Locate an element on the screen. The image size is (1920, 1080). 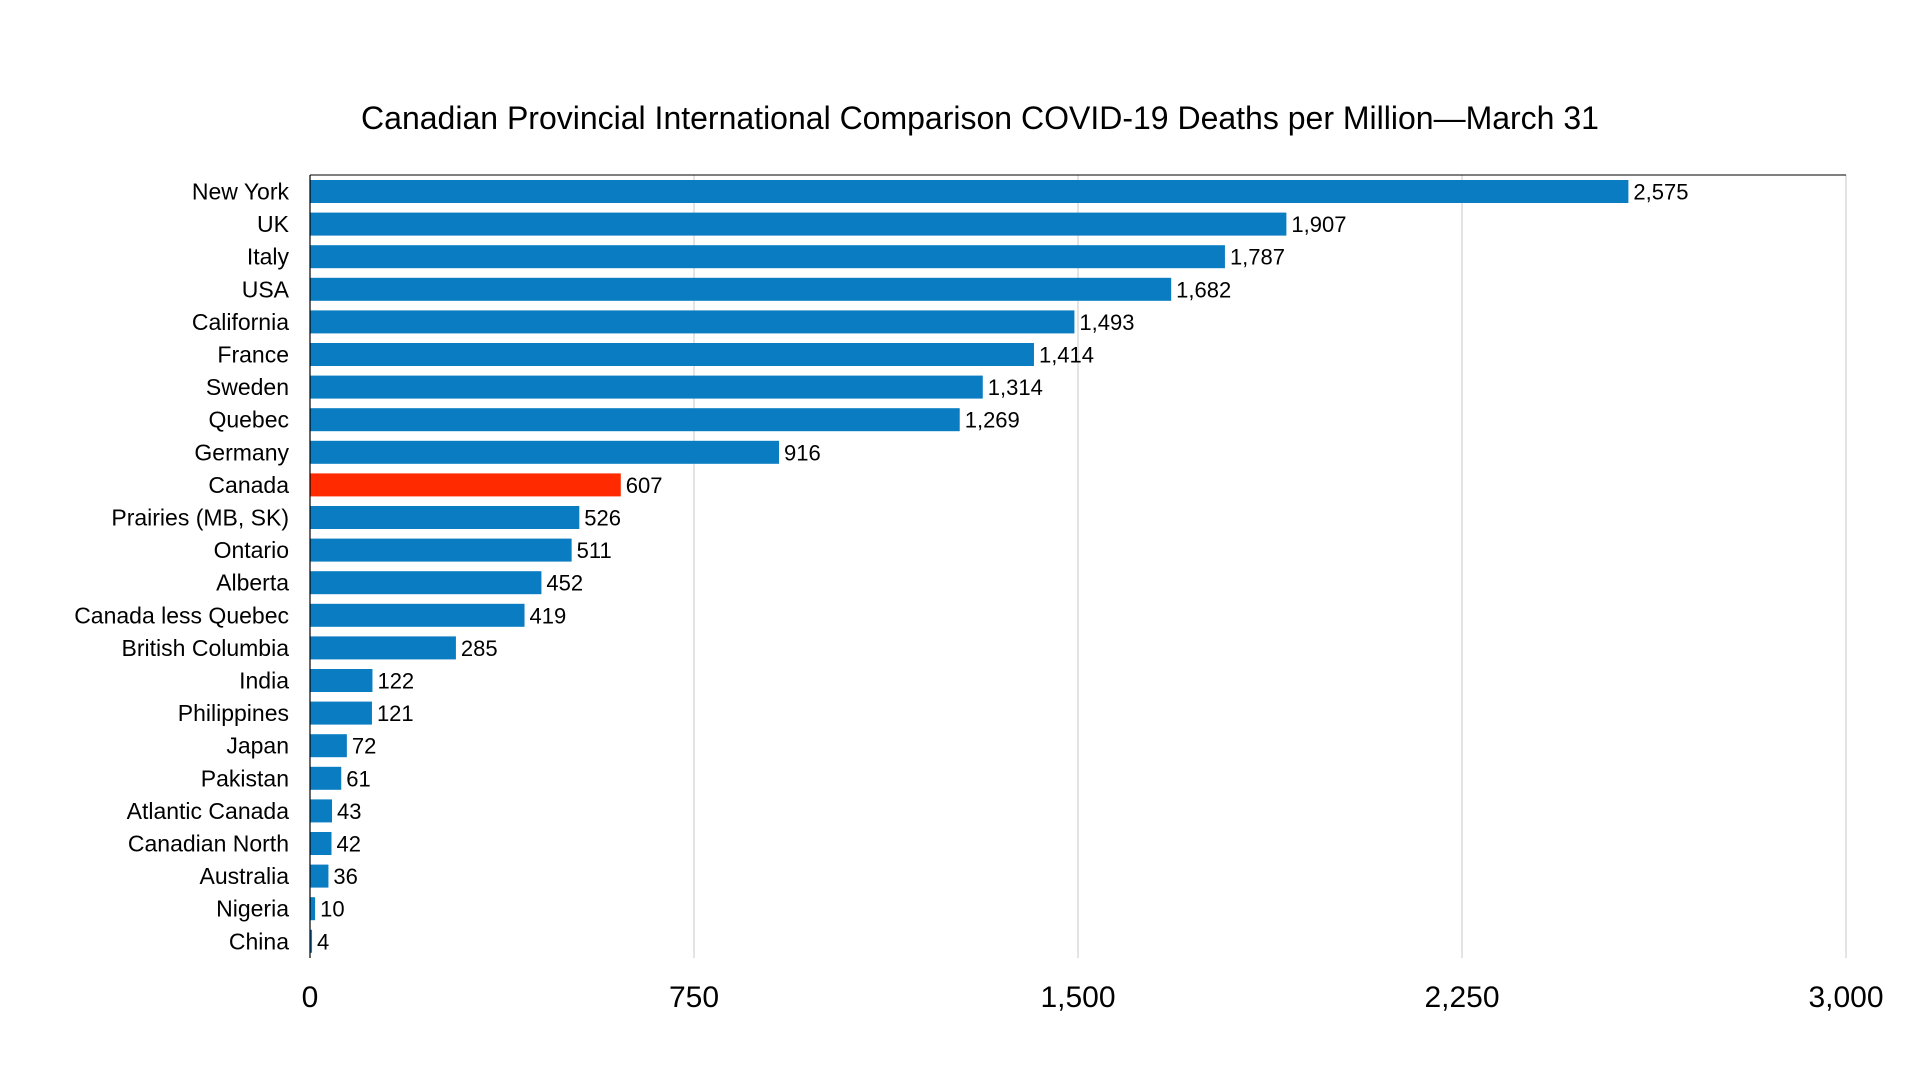
bar-usa is located at coordinates (741, 289).